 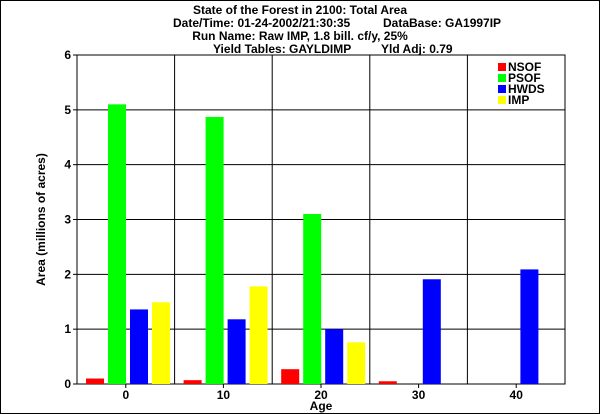 I want to click on legend-label-hwds: HWDS, so click(x=526, y=89).